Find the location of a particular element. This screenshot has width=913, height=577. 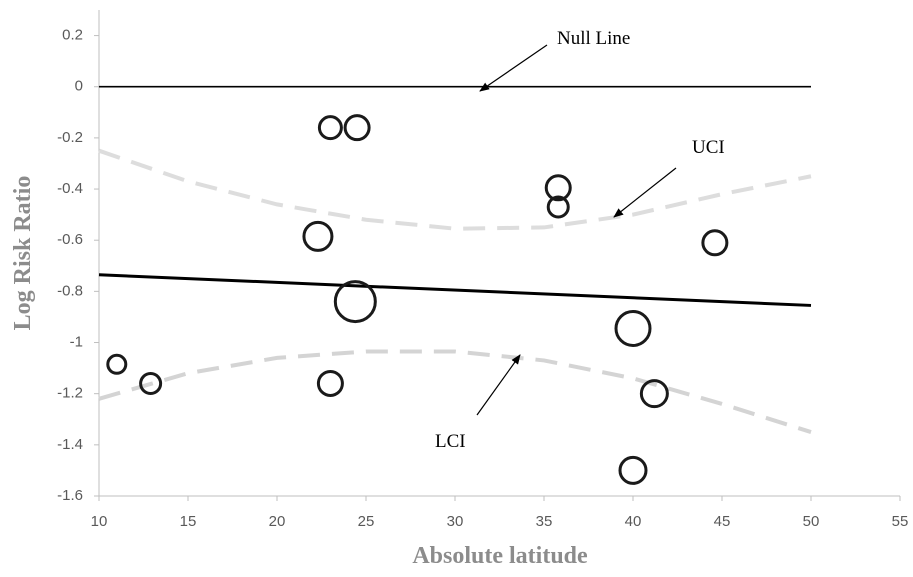

x-tick-label: 25 is located at coordinates (366, 521).